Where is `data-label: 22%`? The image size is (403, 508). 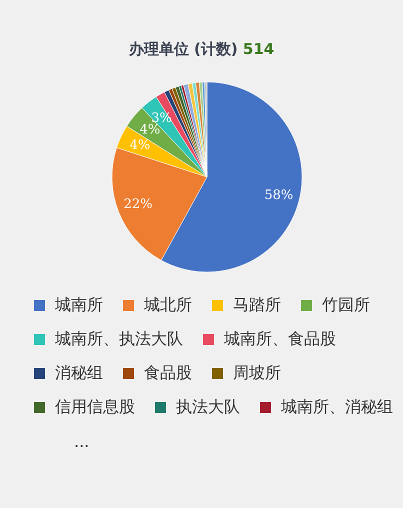
data-label: 22% is located at coordinates (138, 204).